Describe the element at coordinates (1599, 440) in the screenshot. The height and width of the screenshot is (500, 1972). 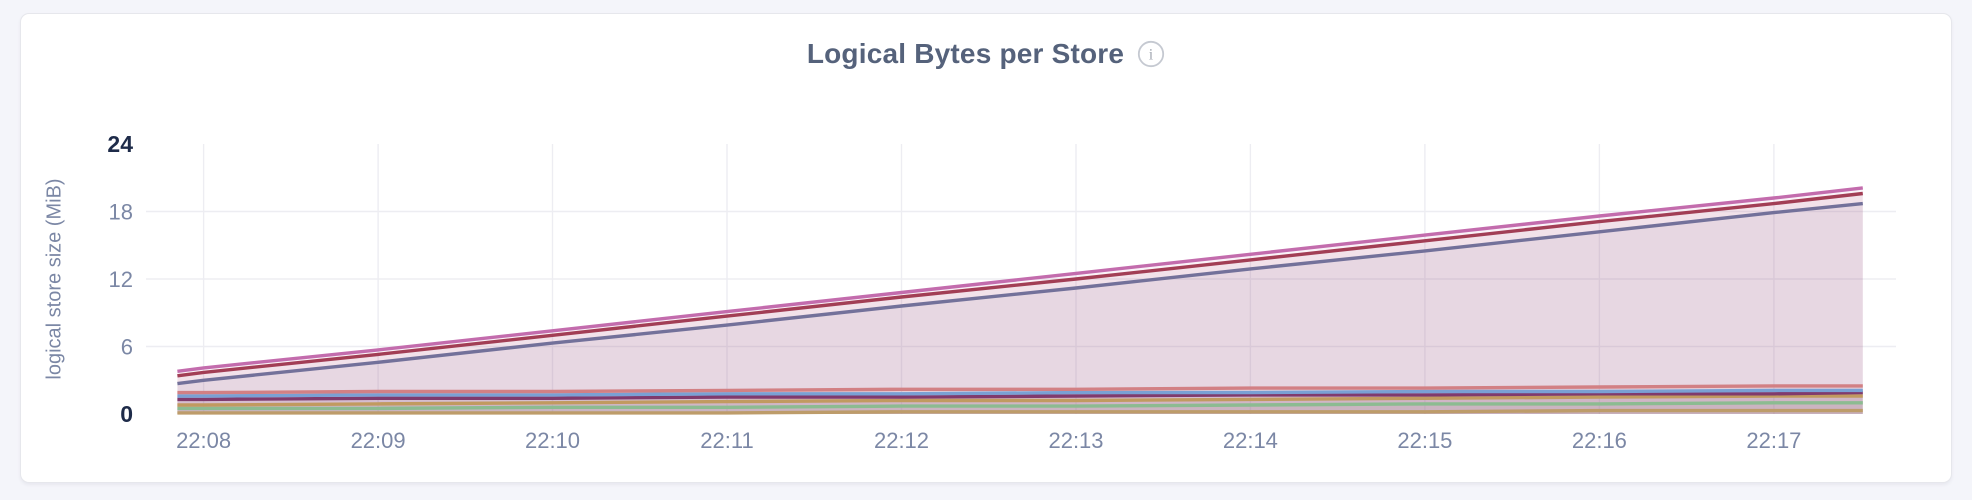
I see `x-tick-label: 22:16` at that location.